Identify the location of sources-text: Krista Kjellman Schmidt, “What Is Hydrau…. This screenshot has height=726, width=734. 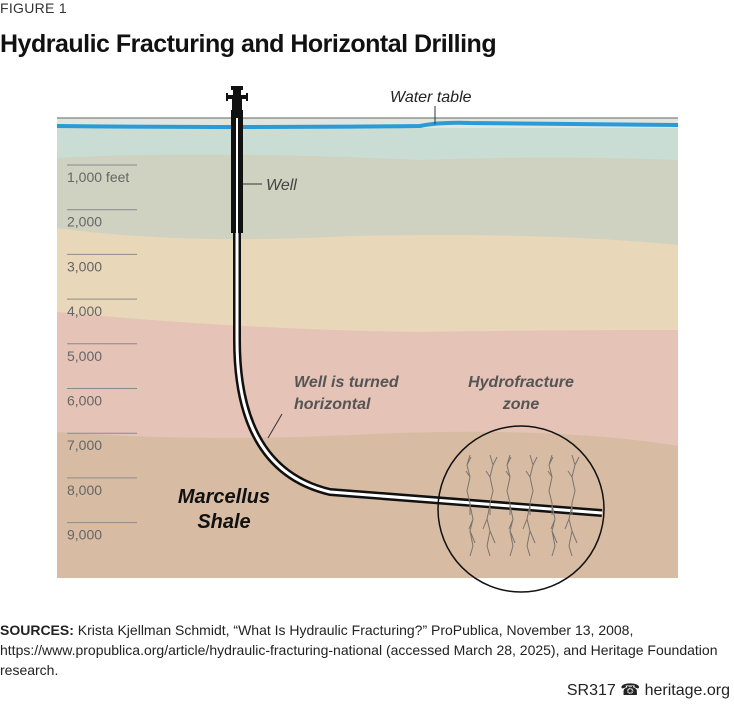
(359, 650).